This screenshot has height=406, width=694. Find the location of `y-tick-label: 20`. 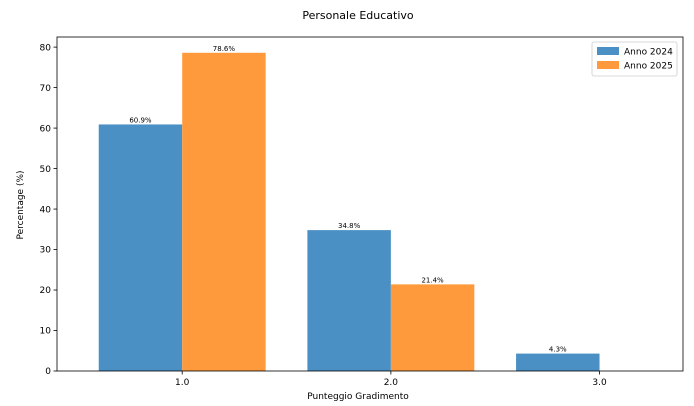

y-tick-label: 20 is located at coordinates (46, 291).